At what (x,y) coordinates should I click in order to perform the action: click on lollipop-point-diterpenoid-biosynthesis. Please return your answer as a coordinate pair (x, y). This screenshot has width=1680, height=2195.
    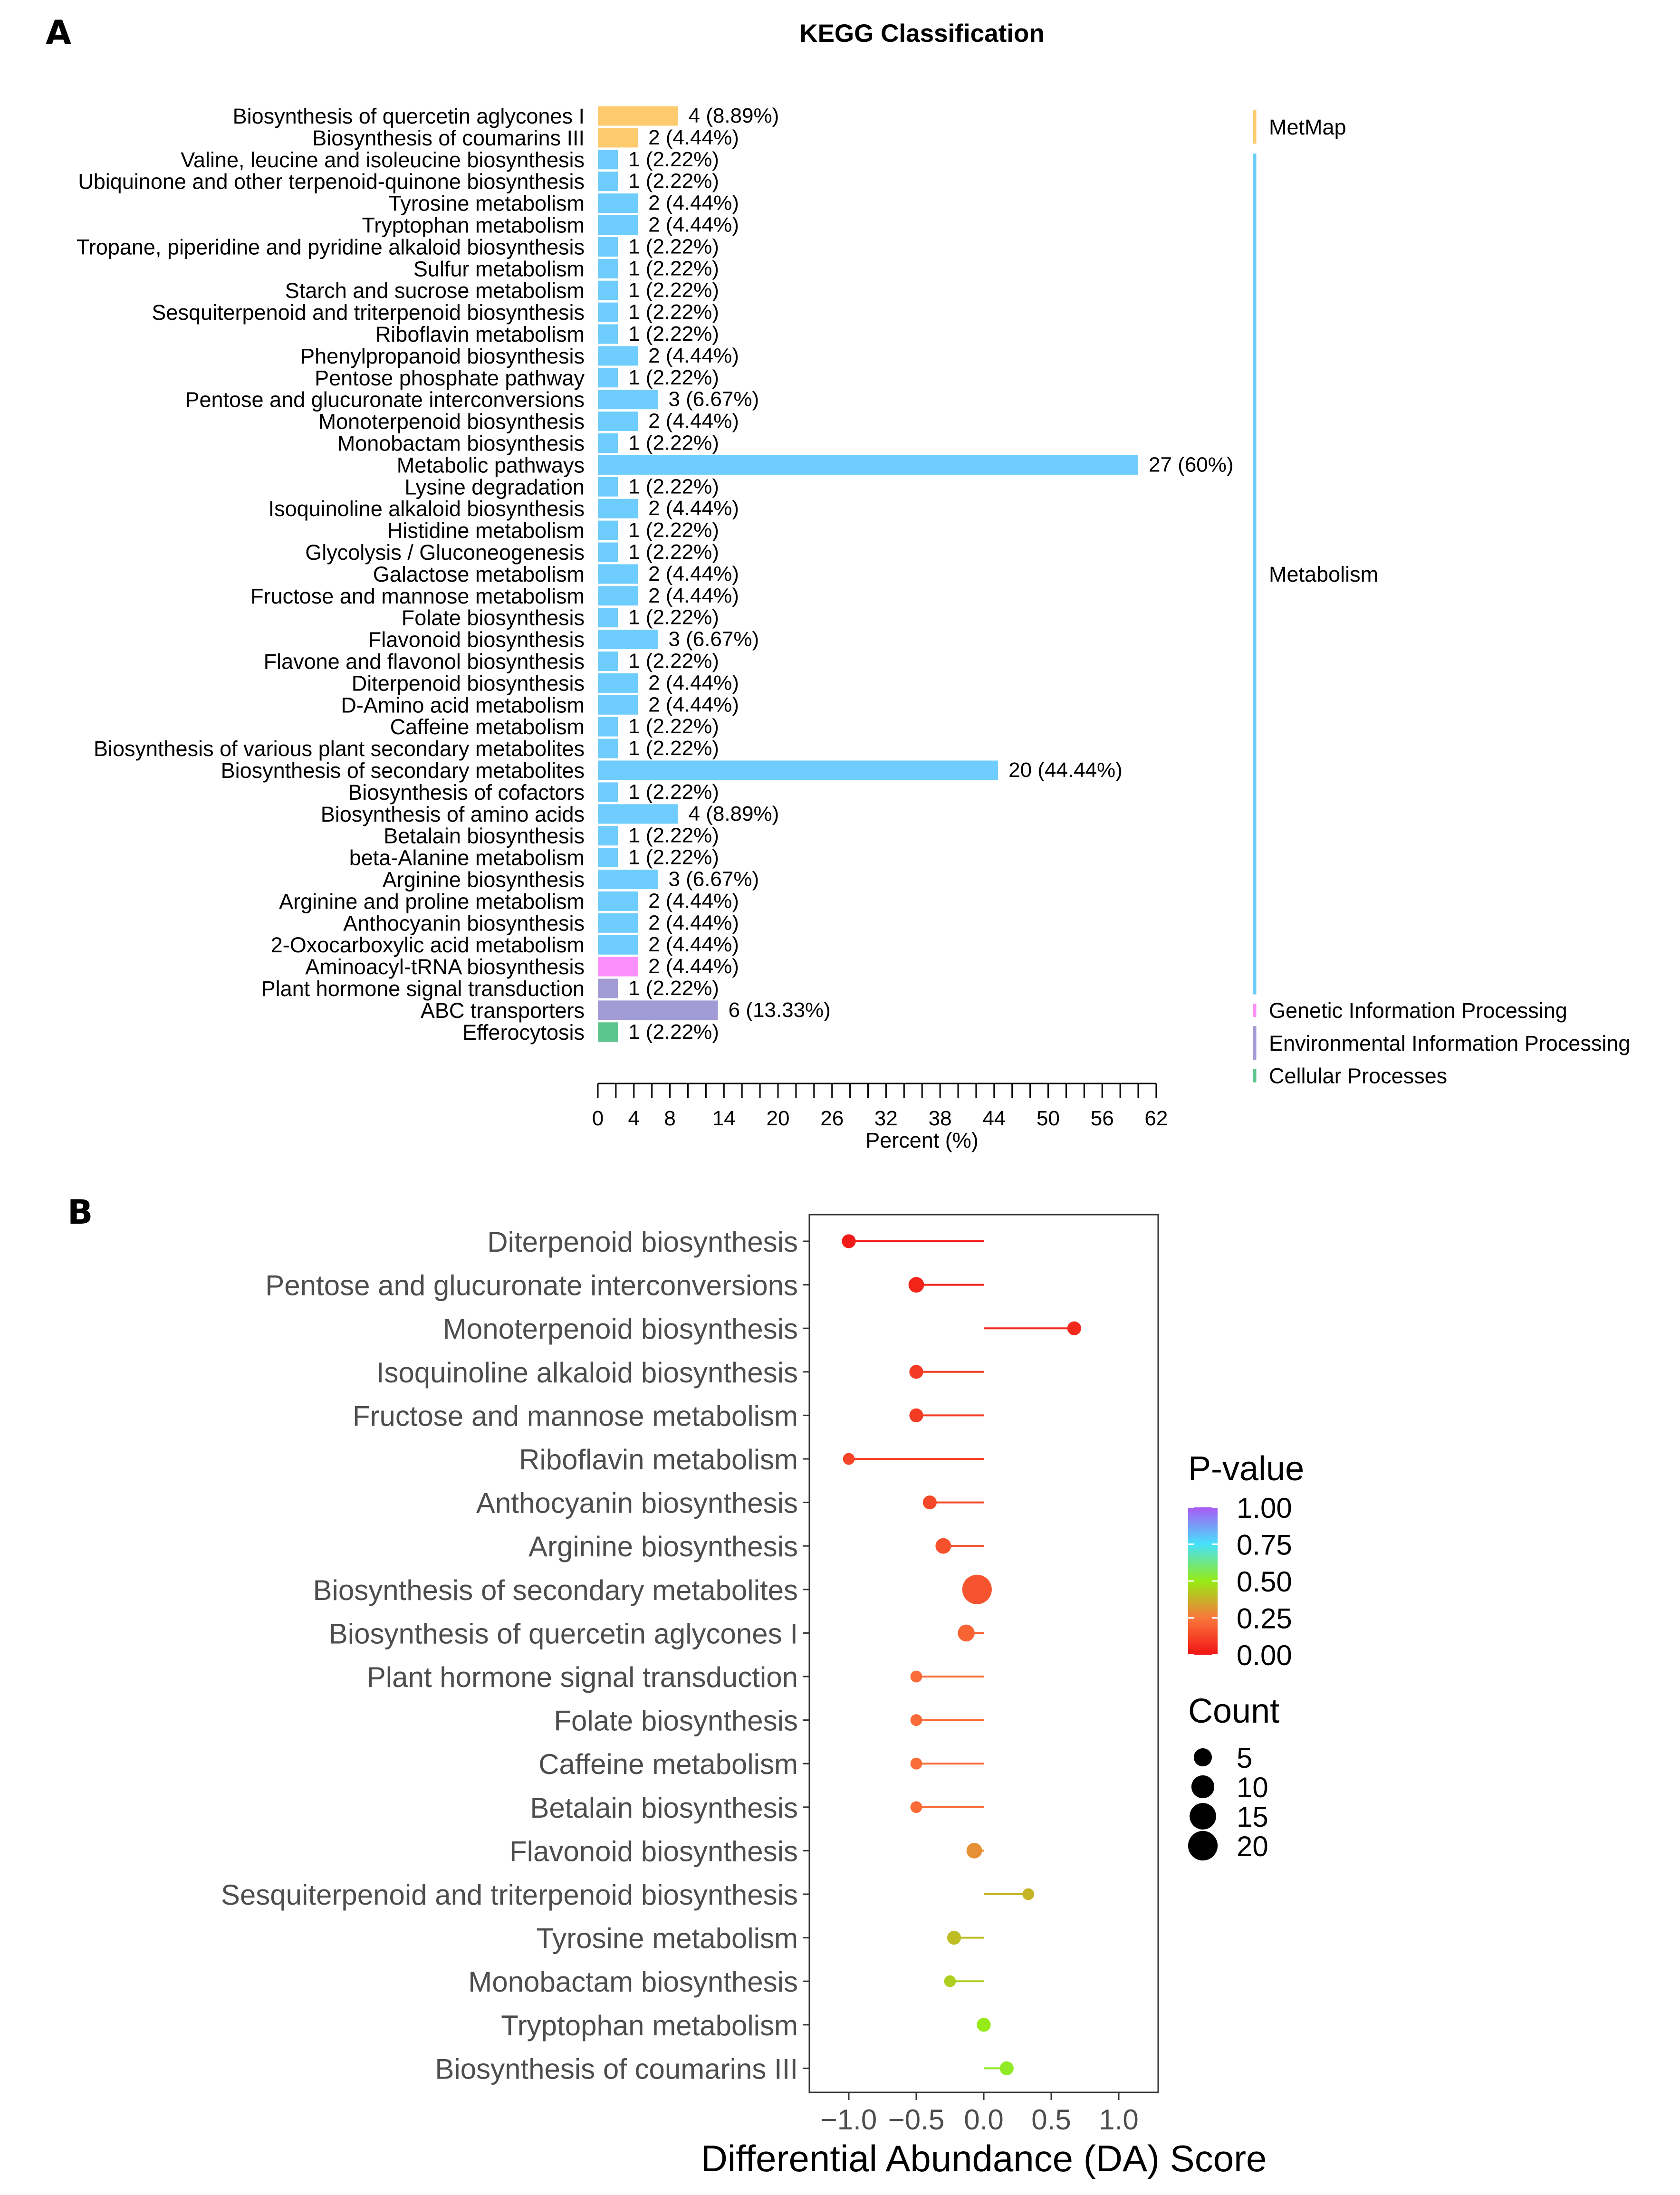
    Looking at the image, I should click on (849, 1241).